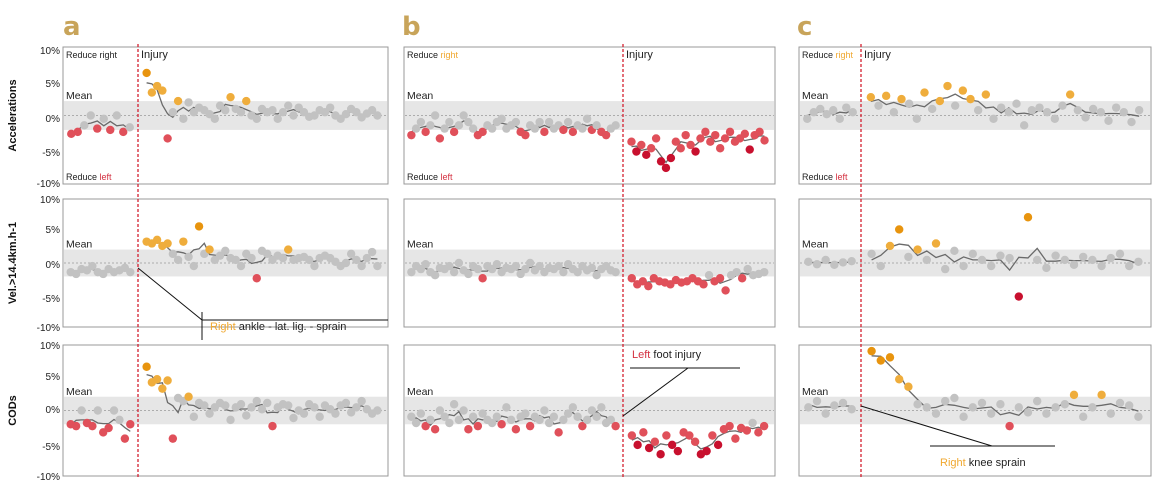 The image size is (1153, 480). Describe the element at coordinates (278, 327) in the screenshot. I see `annotation-a: Right ankle - lat. lig. - sprain` at that location.